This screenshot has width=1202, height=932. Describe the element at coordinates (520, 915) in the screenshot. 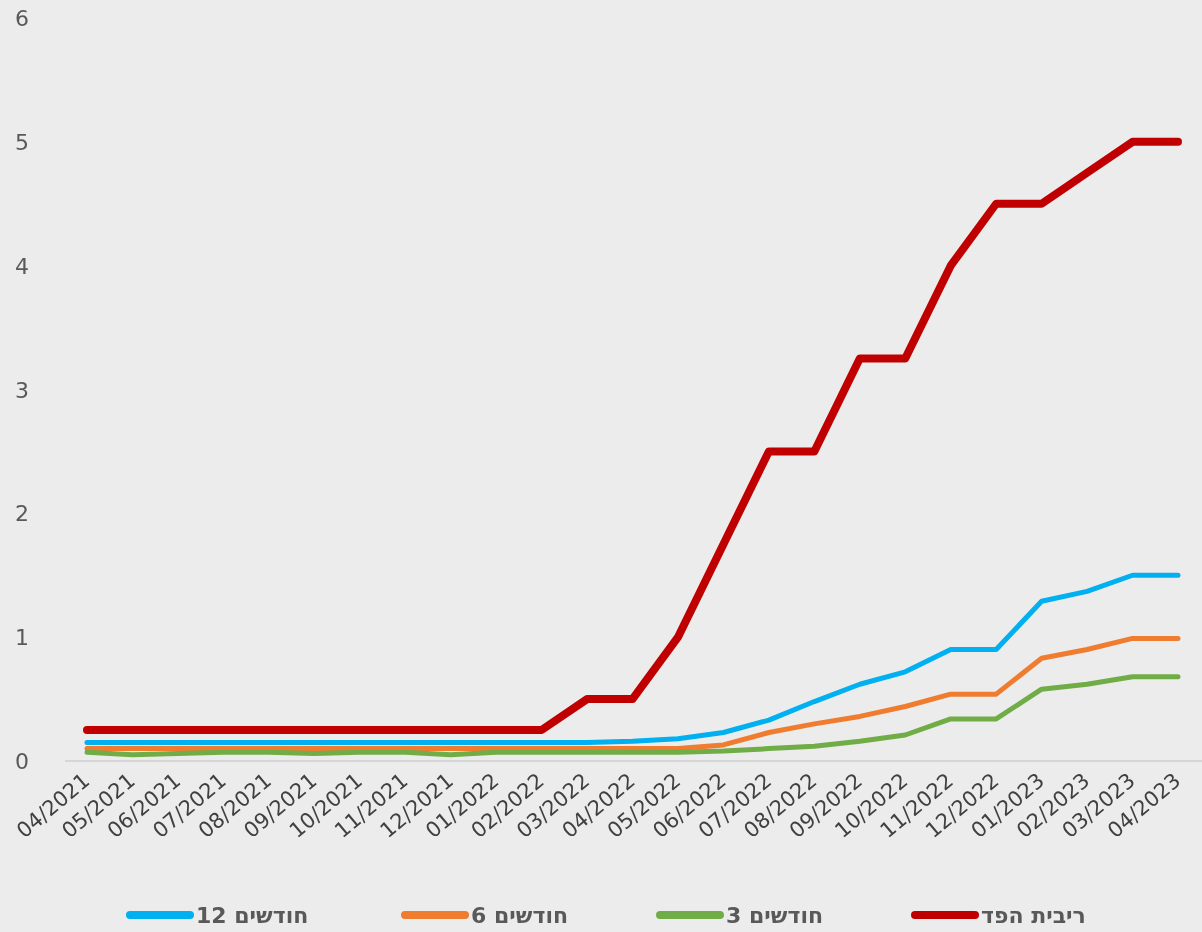

I see `legend-label: 6 חודשים` at that location.